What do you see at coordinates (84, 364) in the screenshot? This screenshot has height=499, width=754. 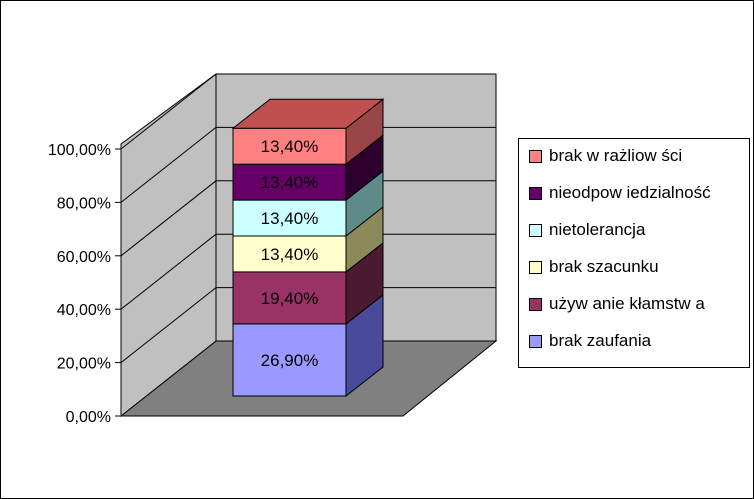 I see `y-tick-label: 20,00%` at bounding box center [84, 364].